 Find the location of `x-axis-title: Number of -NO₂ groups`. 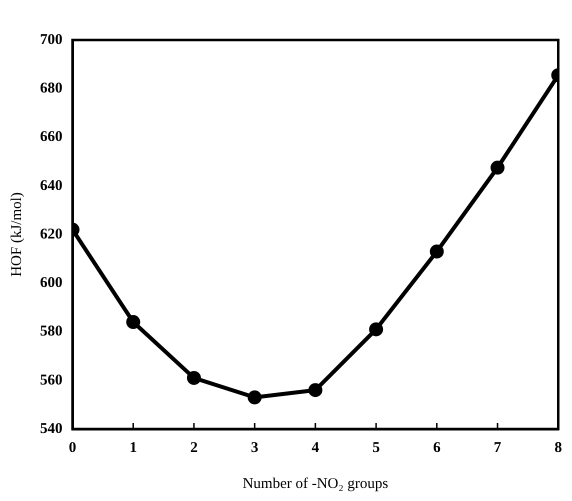

x-axis-title: Number of -NO₂ groups is located at coordinates (315, 484).